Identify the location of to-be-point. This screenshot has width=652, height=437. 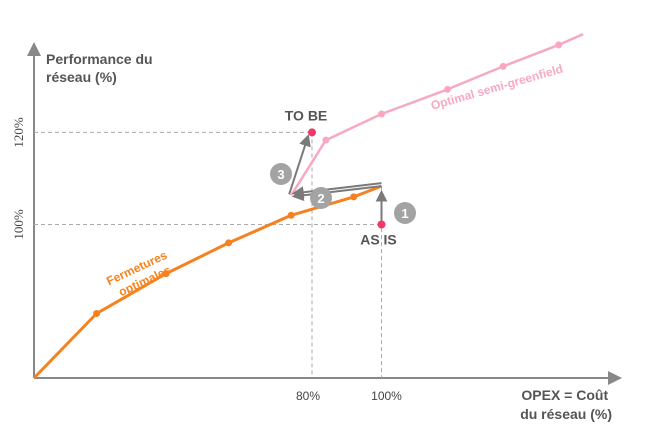
(312, 132).